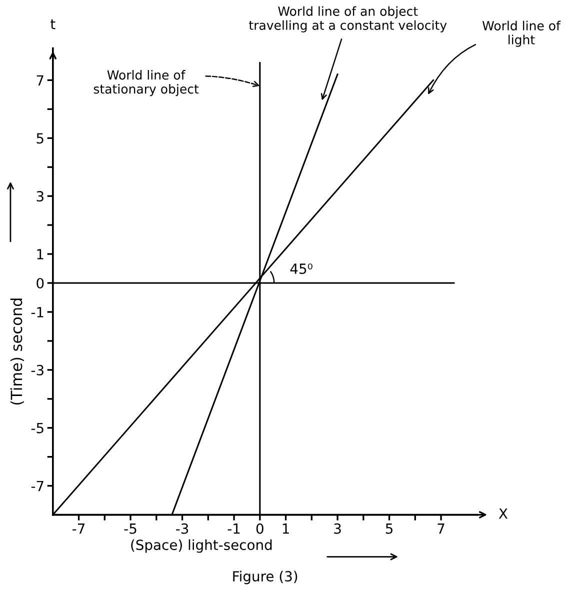 This screenshot has height=589, width=575. I want to click on text: Figure (3), so click(265, 577).